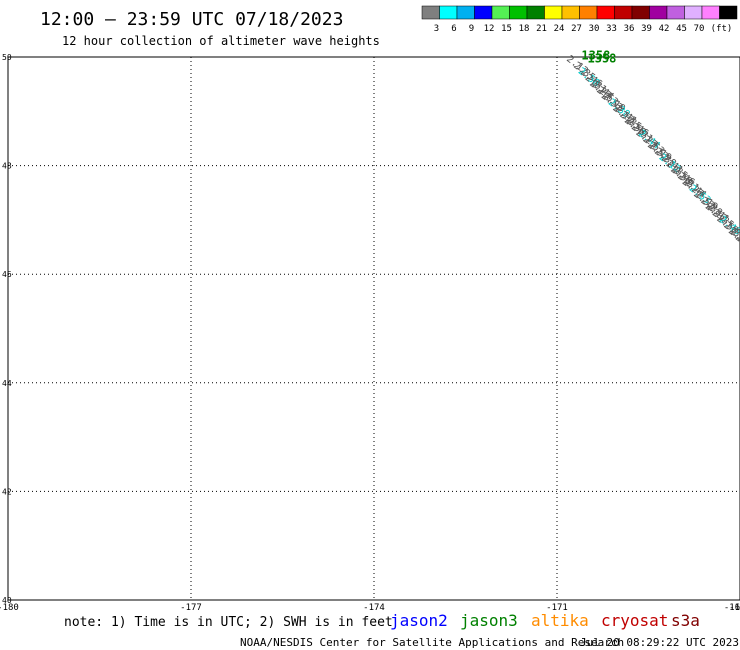 The height and width of the screenshot is (650, 740). Describe the element at coordinates (7, 57) in the screenshot. I see `y-tick-label: 50` at that location.